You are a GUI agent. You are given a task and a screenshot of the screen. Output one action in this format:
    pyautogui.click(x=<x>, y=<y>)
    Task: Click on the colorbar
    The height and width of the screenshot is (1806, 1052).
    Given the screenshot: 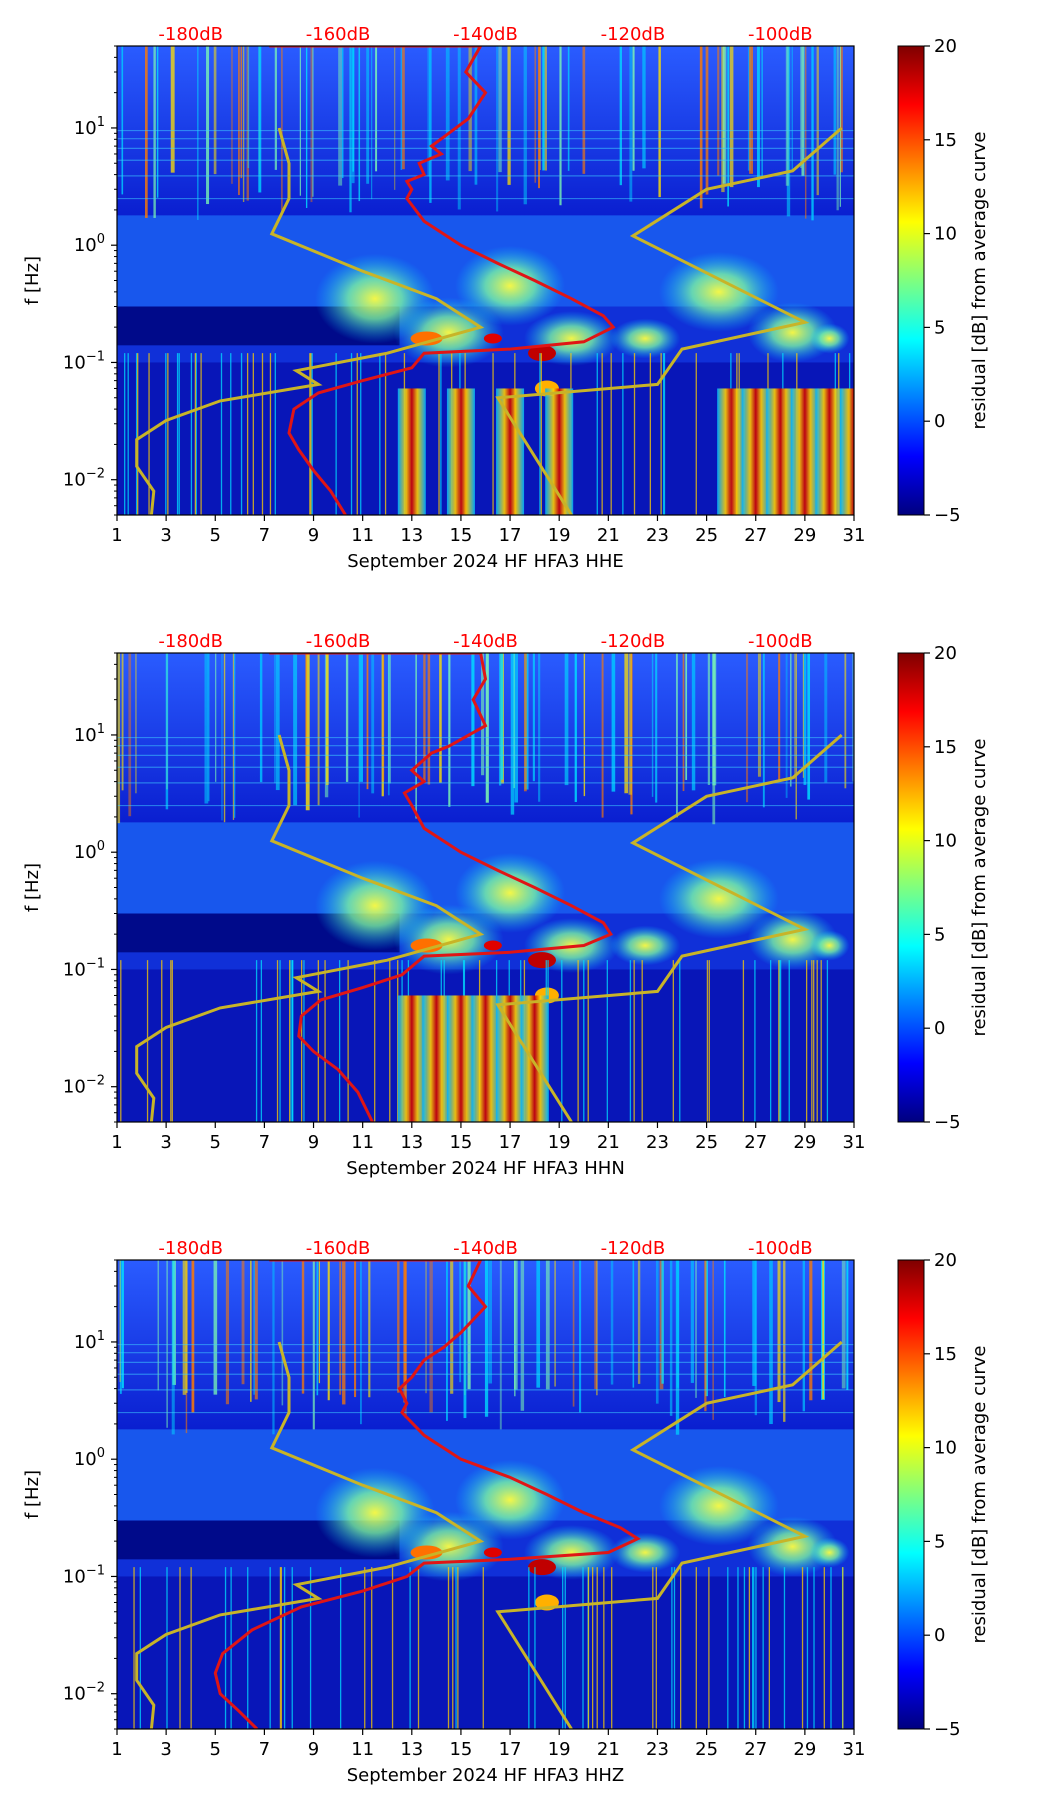 What is the action you would take?
    pyautogui.click(x=911, y=887)
    